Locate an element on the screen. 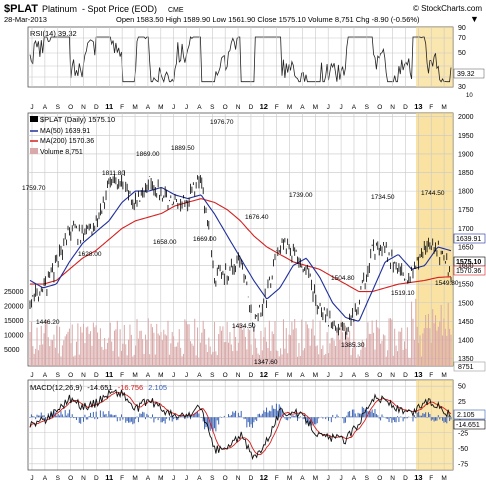 The width and height of the screenshot is (486, 486). x-tick-label: S is located at coordinates (367, 375).